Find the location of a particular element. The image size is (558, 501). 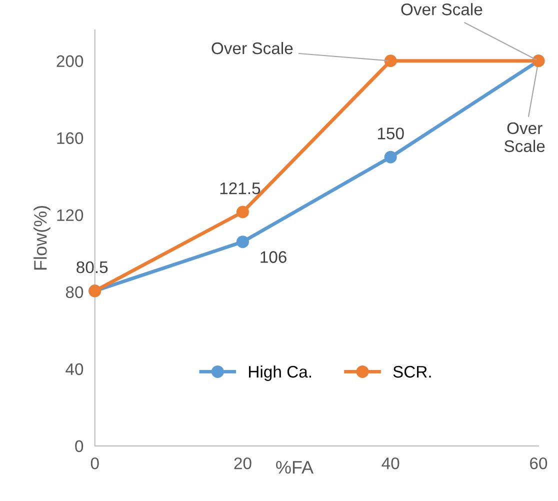

data-label: 150 is located at coordinates (391, 134).